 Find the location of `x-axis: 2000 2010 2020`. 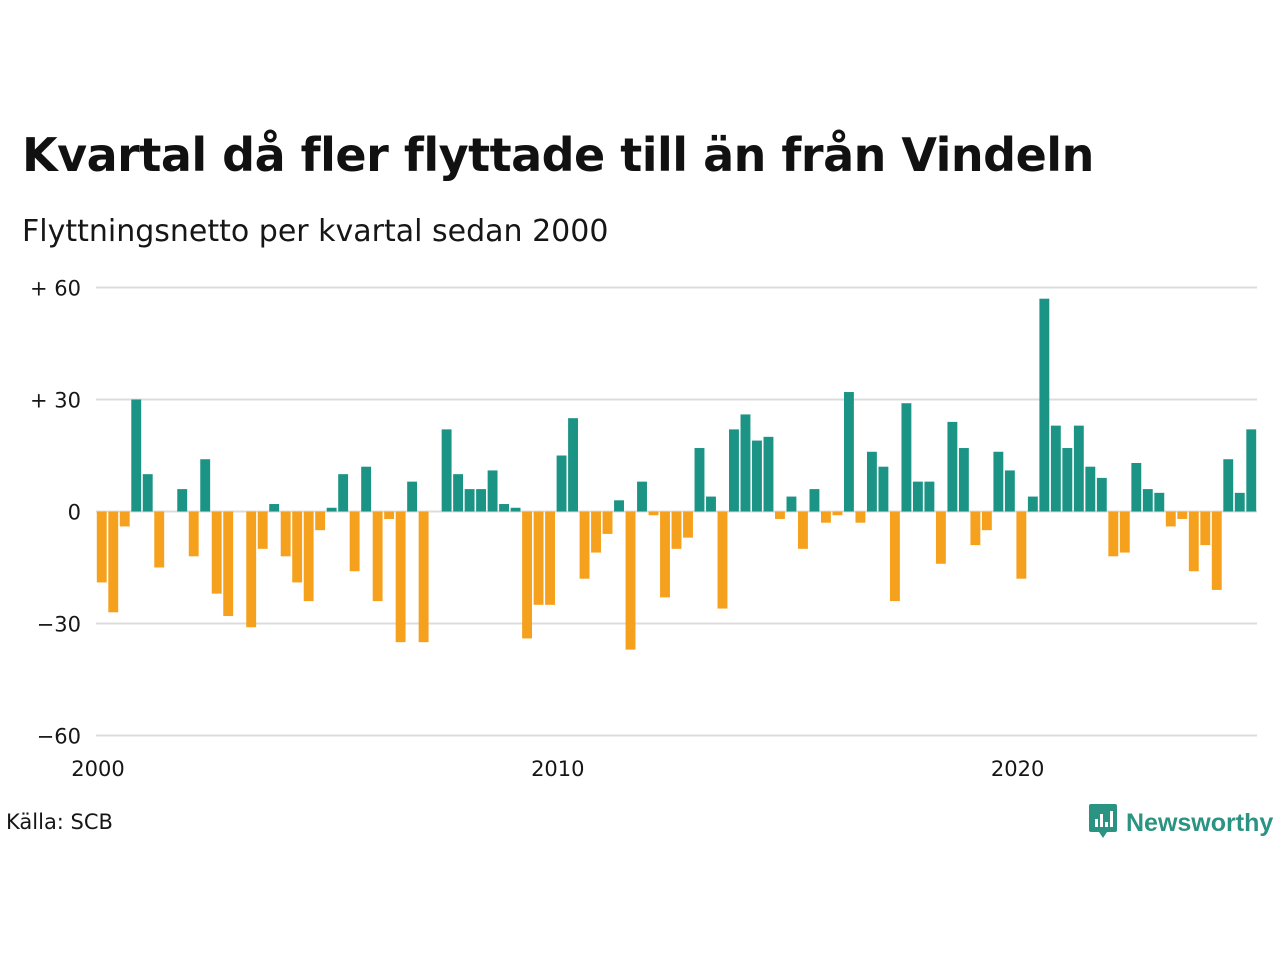

x-axis: 2000 2010 2020 is located at coordinates (557, 769).